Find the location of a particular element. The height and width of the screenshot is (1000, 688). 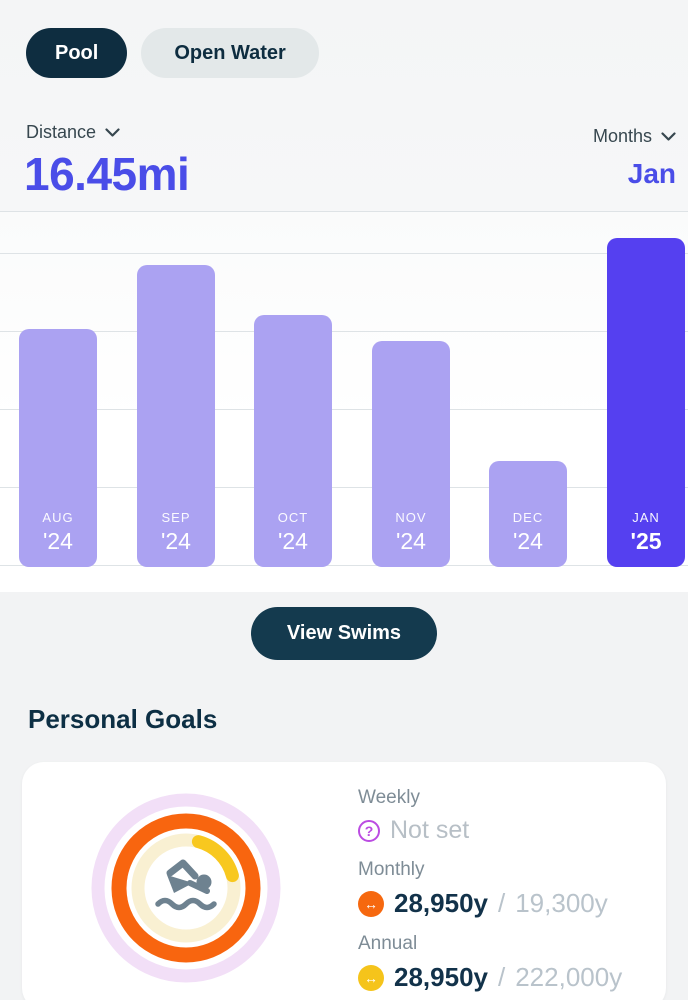

goal-rings-chart is located at coordinates (186, 888).